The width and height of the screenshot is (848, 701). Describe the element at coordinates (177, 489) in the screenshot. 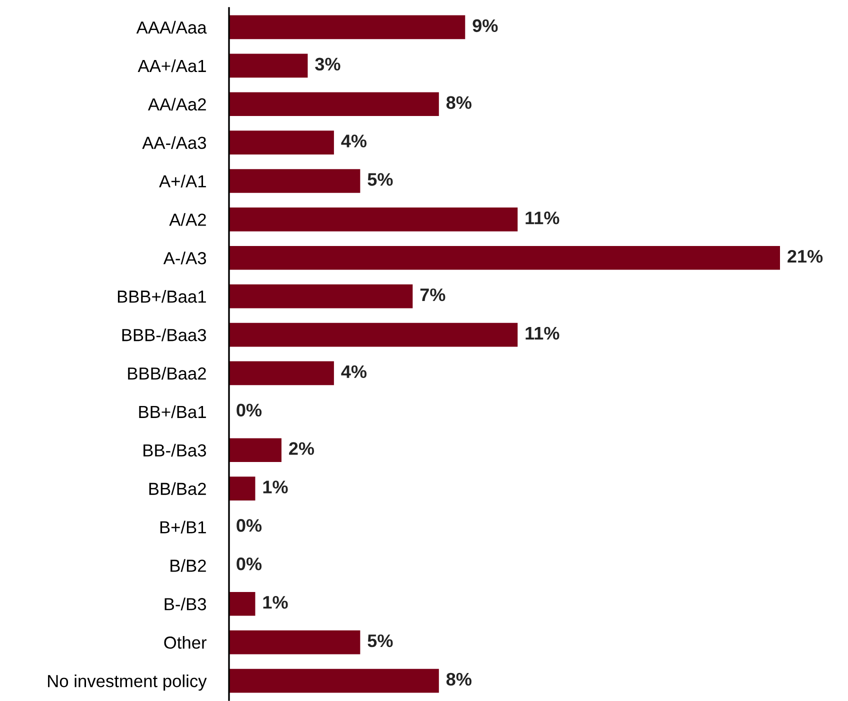

I see `y-tick-label: BB/Ba2` at that location.